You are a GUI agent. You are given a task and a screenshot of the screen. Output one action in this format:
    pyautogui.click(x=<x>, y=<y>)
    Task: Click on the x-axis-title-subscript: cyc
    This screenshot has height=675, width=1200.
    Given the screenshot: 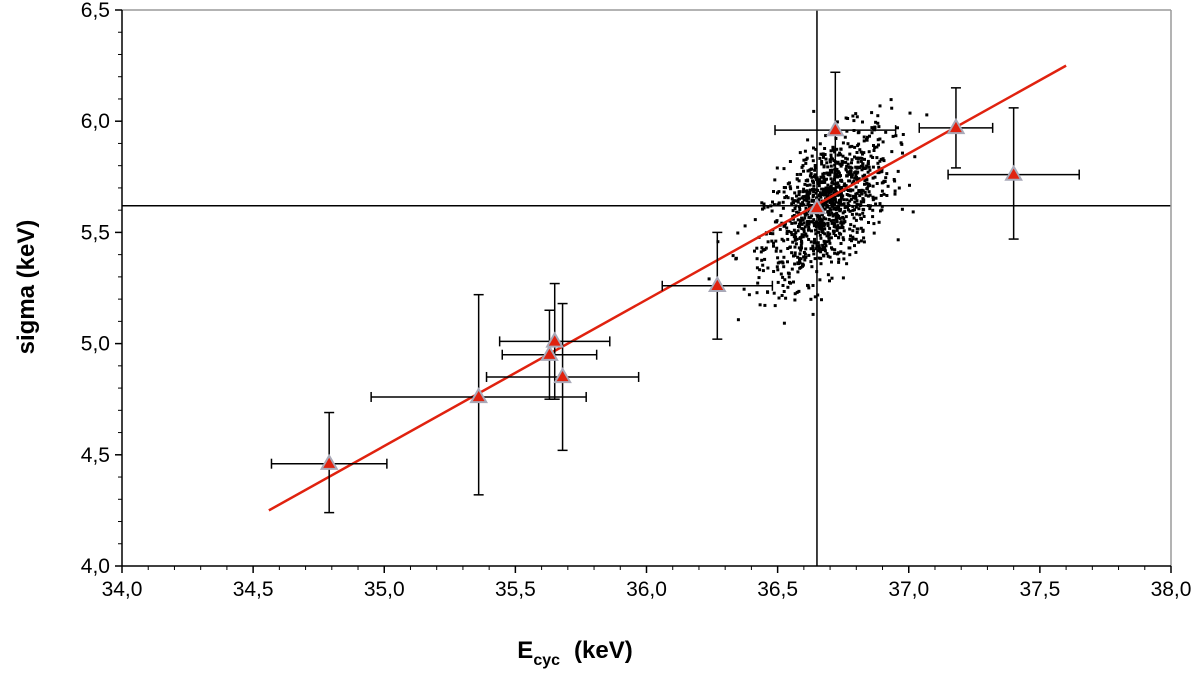 What is the action you would take?
    pyautogui.click(x=546, y=660)
    